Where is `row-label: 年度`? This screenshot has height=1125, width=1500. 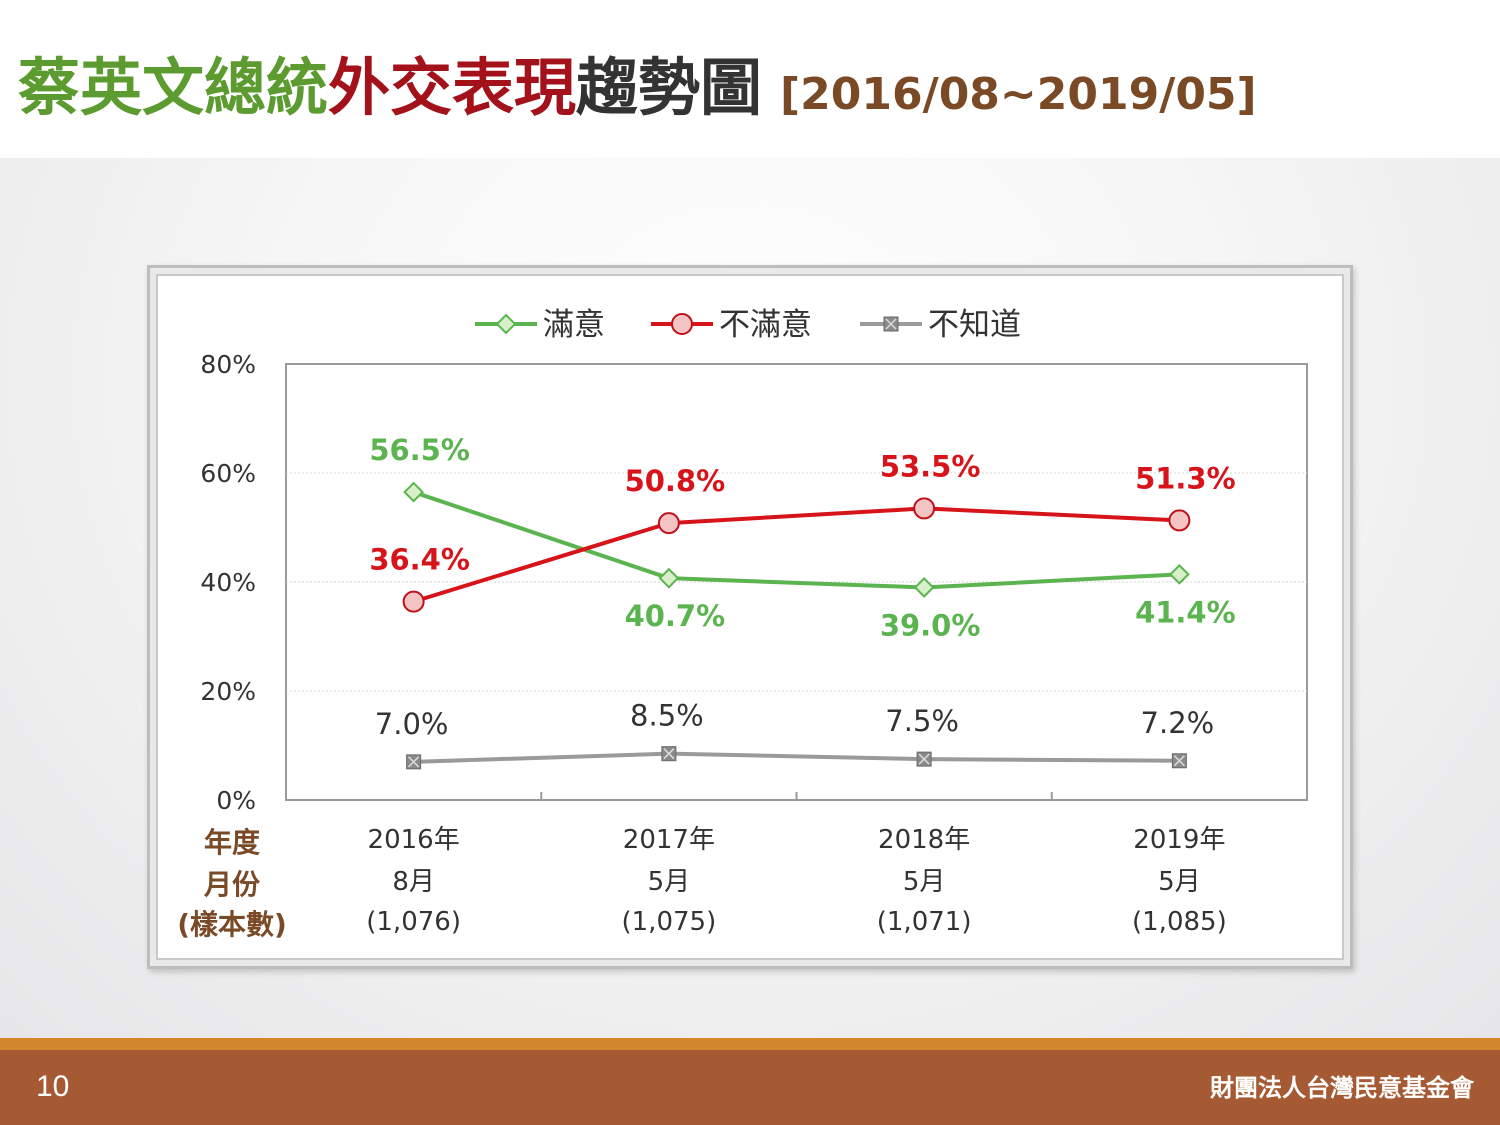
row-label: 年度 is located at coordinates (232, 842).